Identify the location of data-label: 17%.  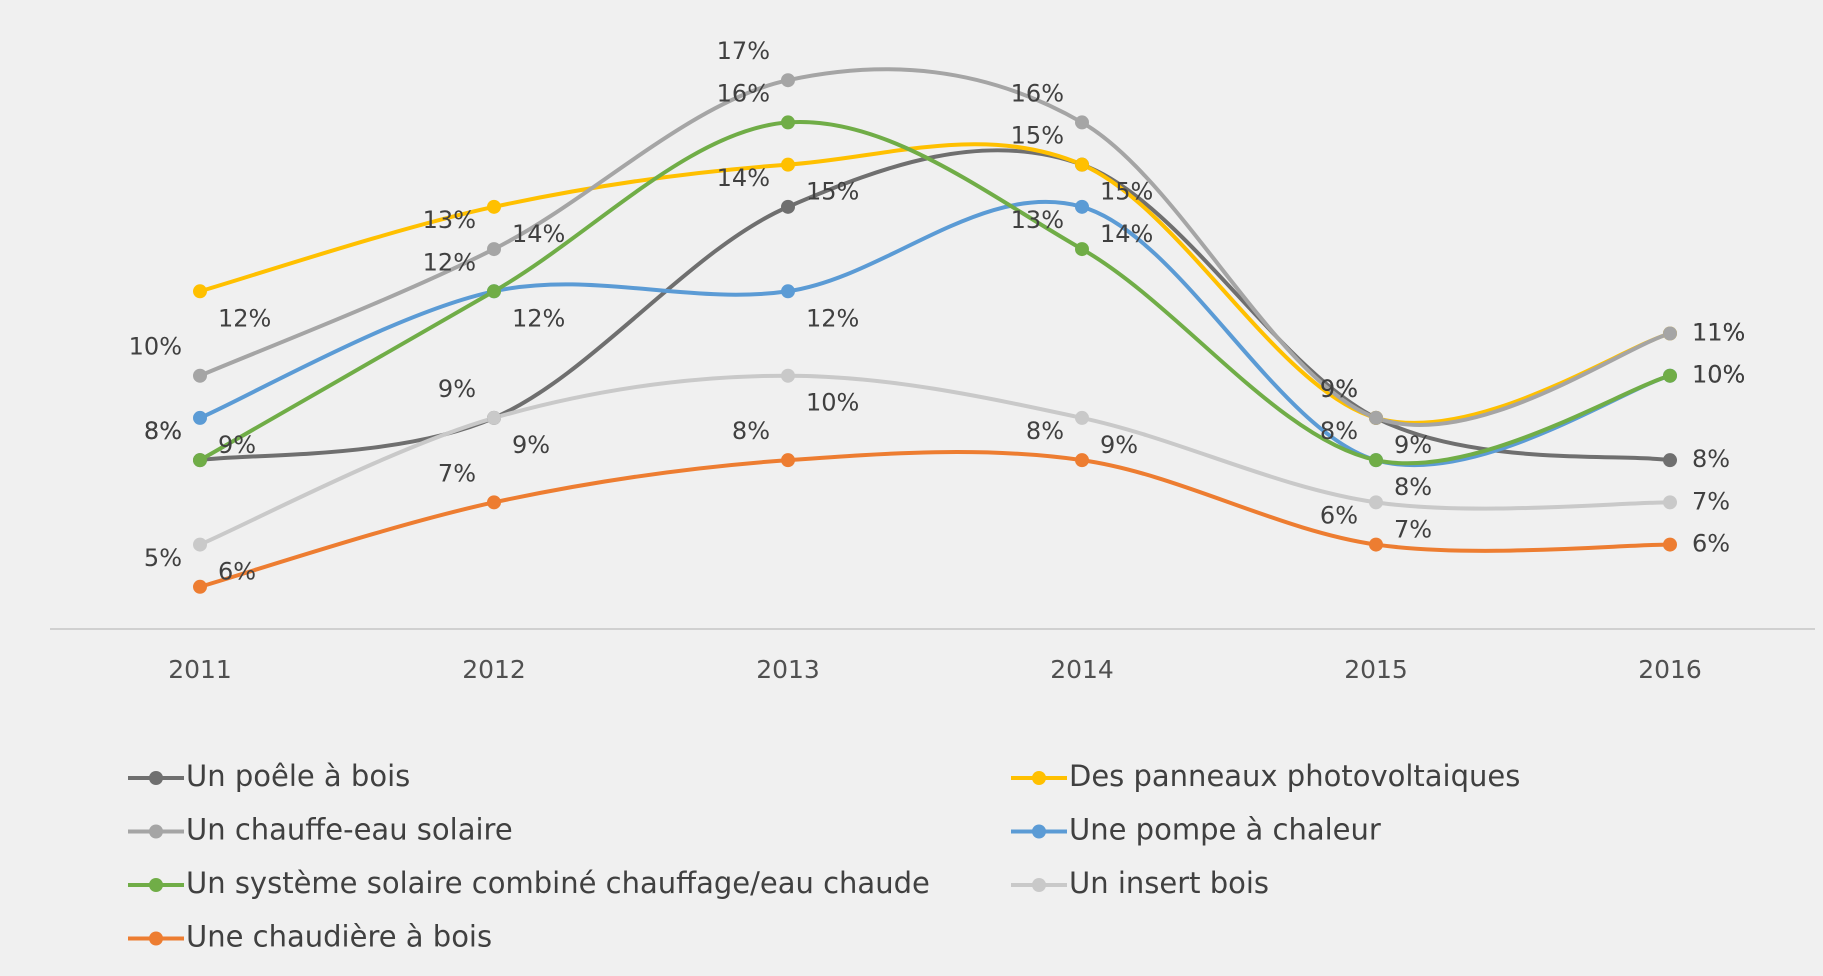
(743, 51).